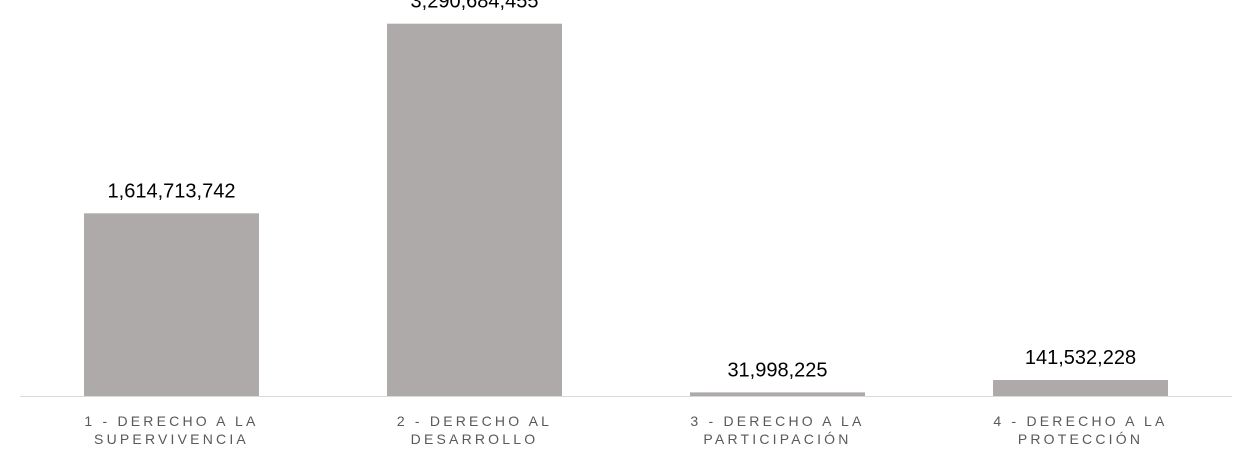  I want to click on category-label-2-line-2: DESARROLLO, so click(475, 439).